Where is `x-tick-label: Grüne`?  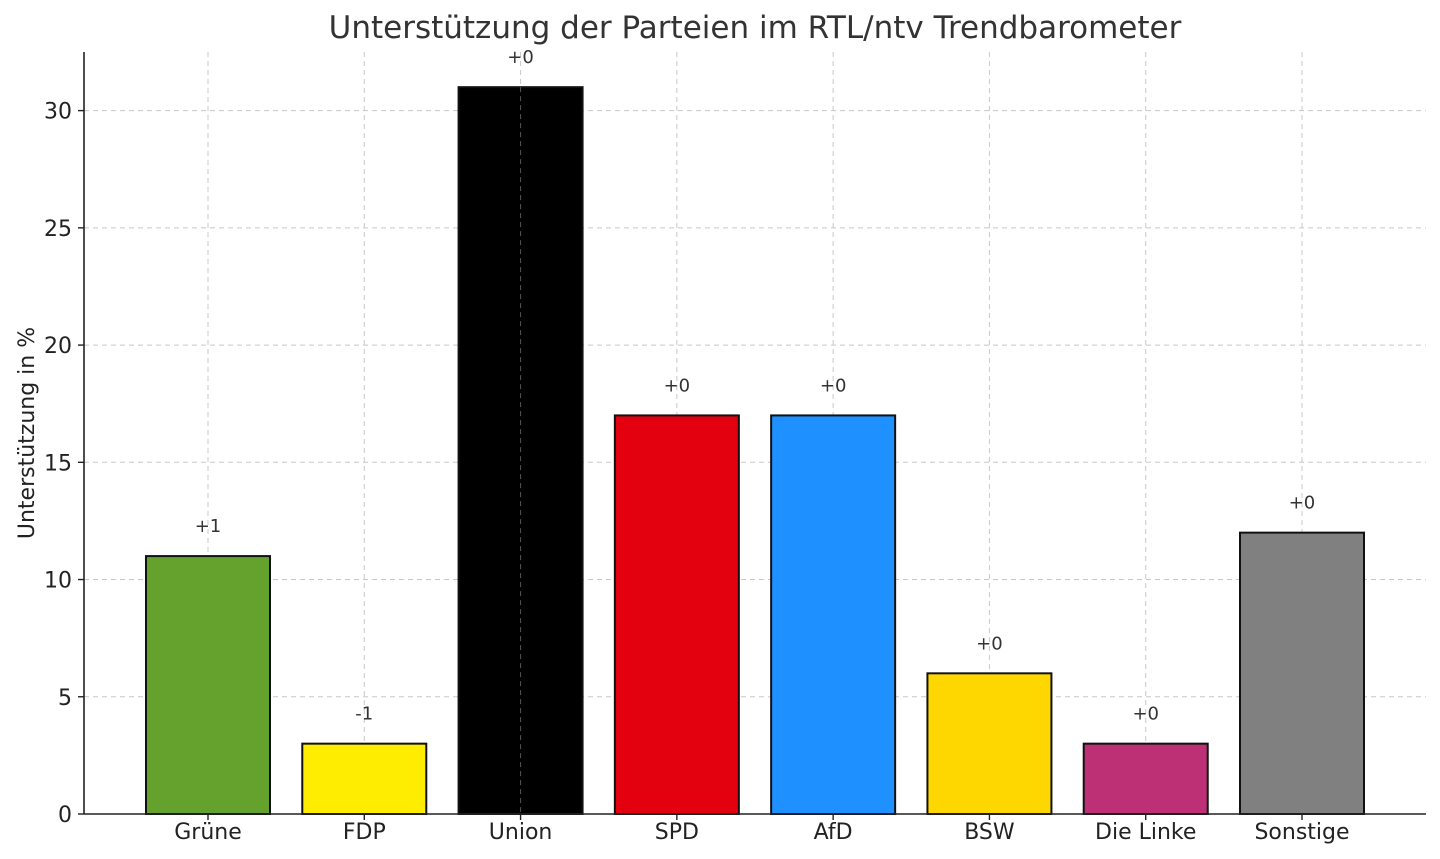 x-tick-label: Grüne is located at coordinates (208, 832).